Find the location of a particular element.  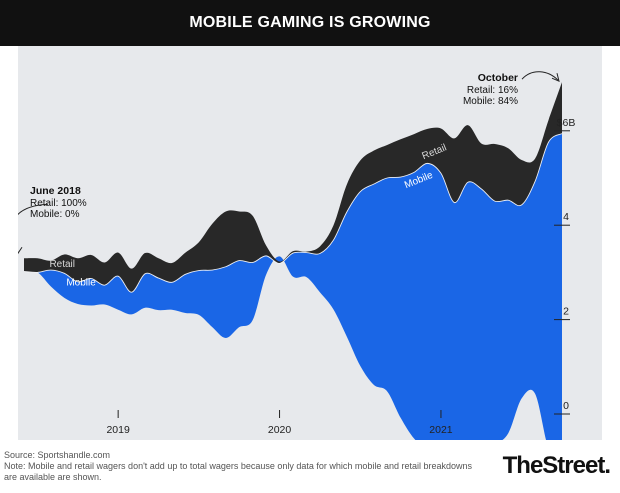

x-tick-label: 2020 is located at coordinates (280, 430).